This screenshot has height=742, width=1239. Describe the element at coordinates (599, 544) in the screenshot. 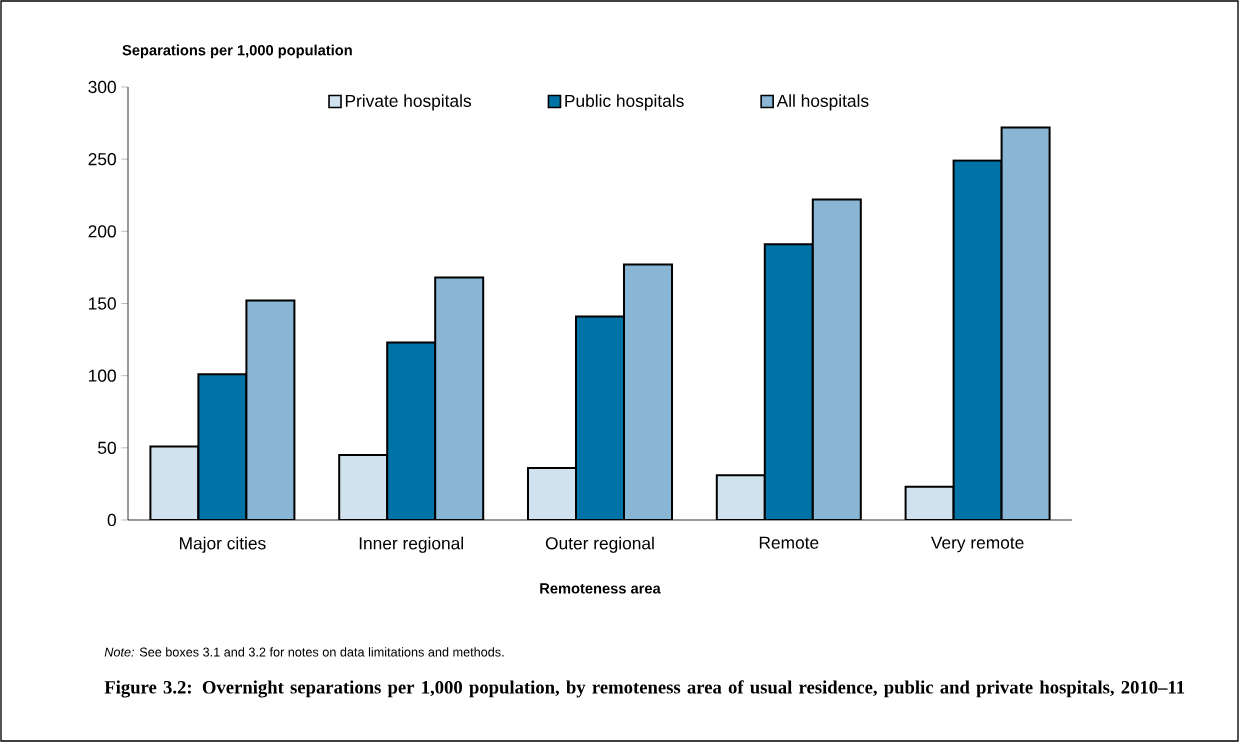

I see `x-tick-label: Outer regional` at that location.